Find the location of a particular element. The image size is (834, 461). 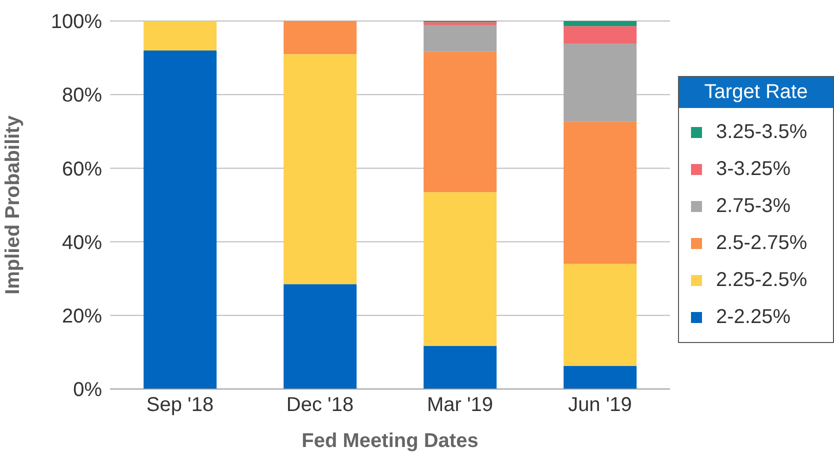

x-axis-title: Fed Meeting Dates is located at coordinates (390, 441).